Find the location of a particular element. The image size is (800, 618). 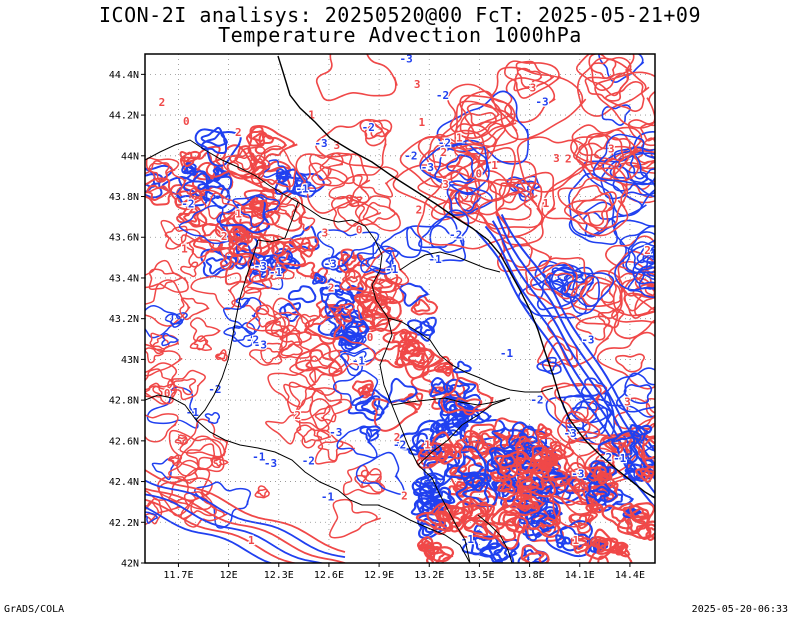

lon-tick-label: 12.3E is located at coordinates (279, 575).